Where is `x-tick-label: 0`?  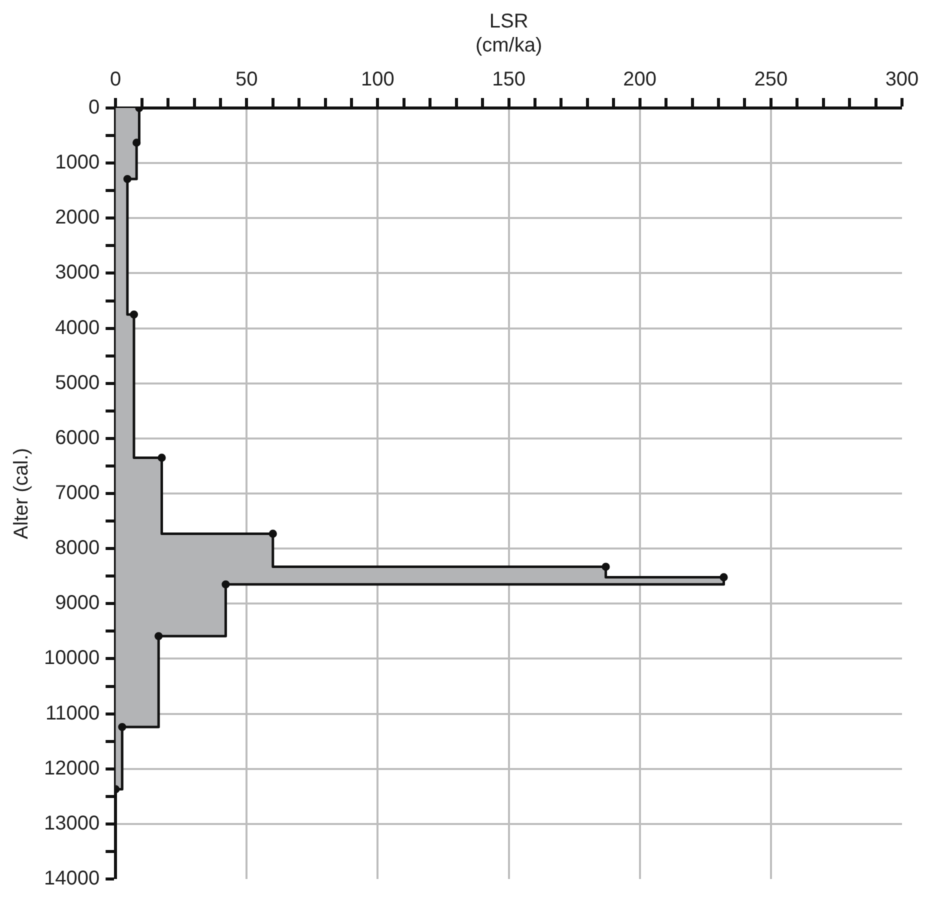 x-tick-label: 0 is located at coordinates (116, 79).